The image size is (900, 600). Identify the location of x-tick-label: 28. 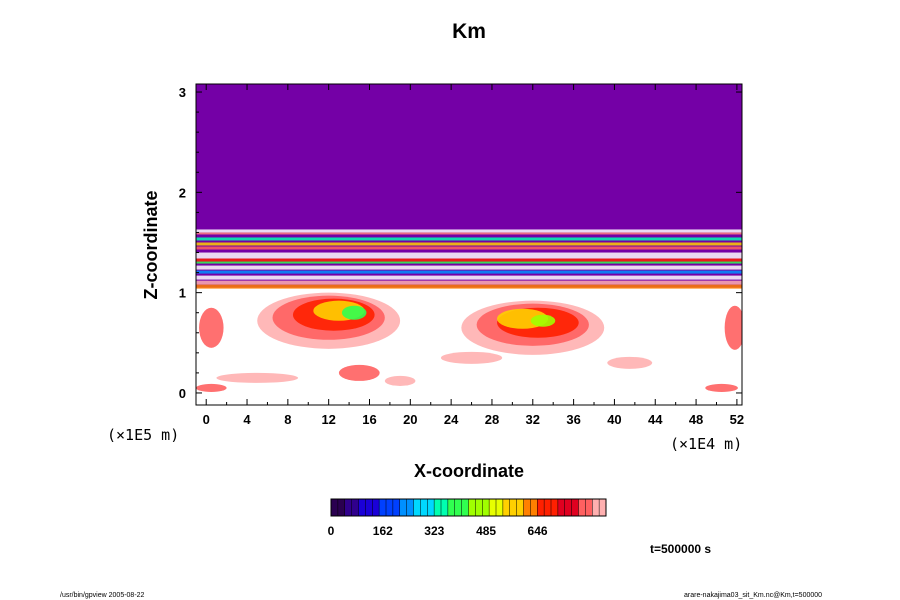
(492, 419).